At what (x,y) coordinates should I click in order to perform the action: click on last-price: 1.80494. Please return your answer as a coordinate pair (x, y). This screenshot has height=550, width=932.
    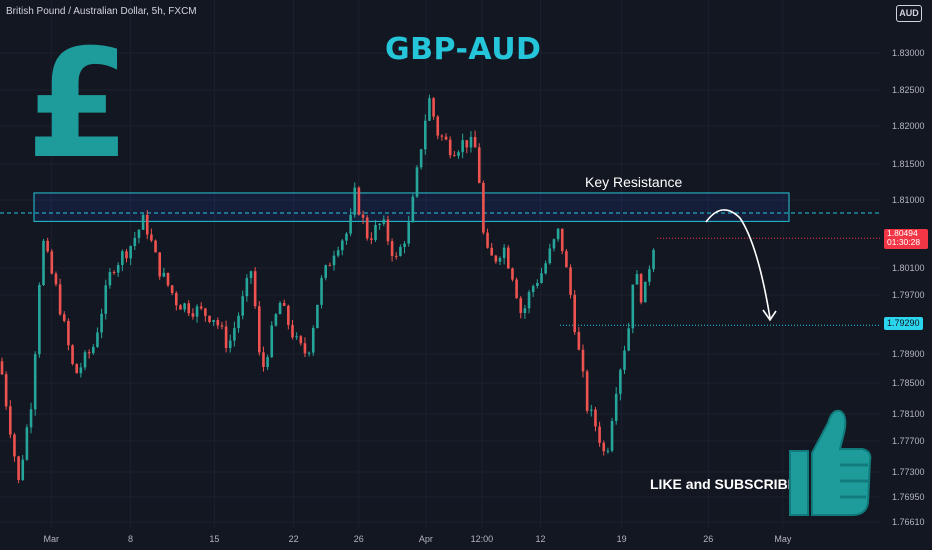
    Looking at the image, I should click on (902, 233).